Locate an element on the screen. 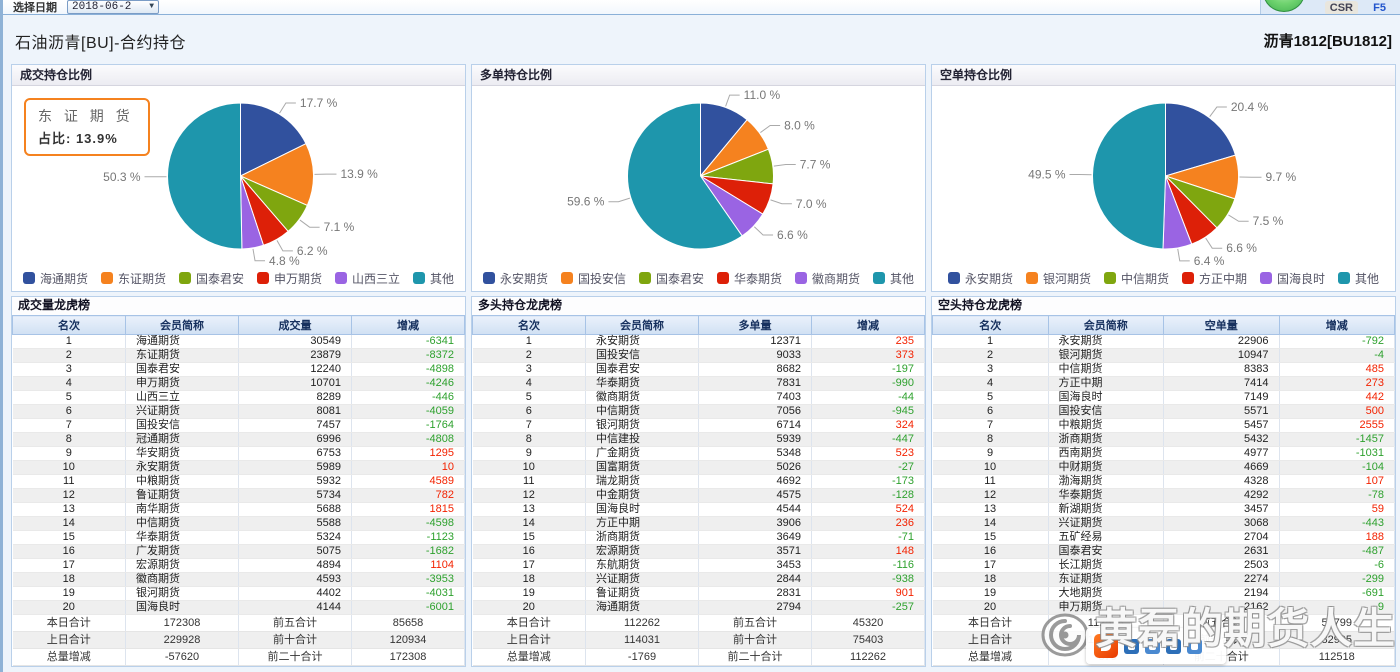 The width and height of the screenshot is (1400, 672). legend-item: 东证期货 is located at coordinates (133, 278).